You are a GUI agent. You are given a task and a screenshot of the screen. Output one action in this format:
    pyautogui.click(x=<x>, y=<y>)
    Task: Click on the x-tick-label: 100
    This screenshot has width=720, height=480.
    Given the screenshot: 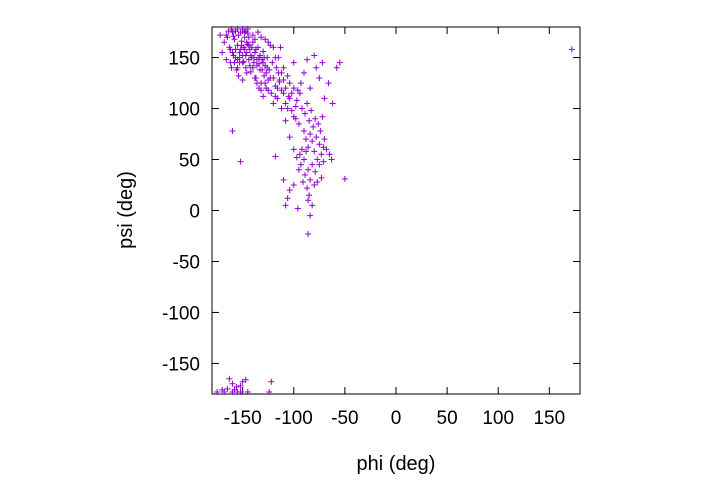 What is the action you would take?
    pyautogui.click(x=498, y=418)
    